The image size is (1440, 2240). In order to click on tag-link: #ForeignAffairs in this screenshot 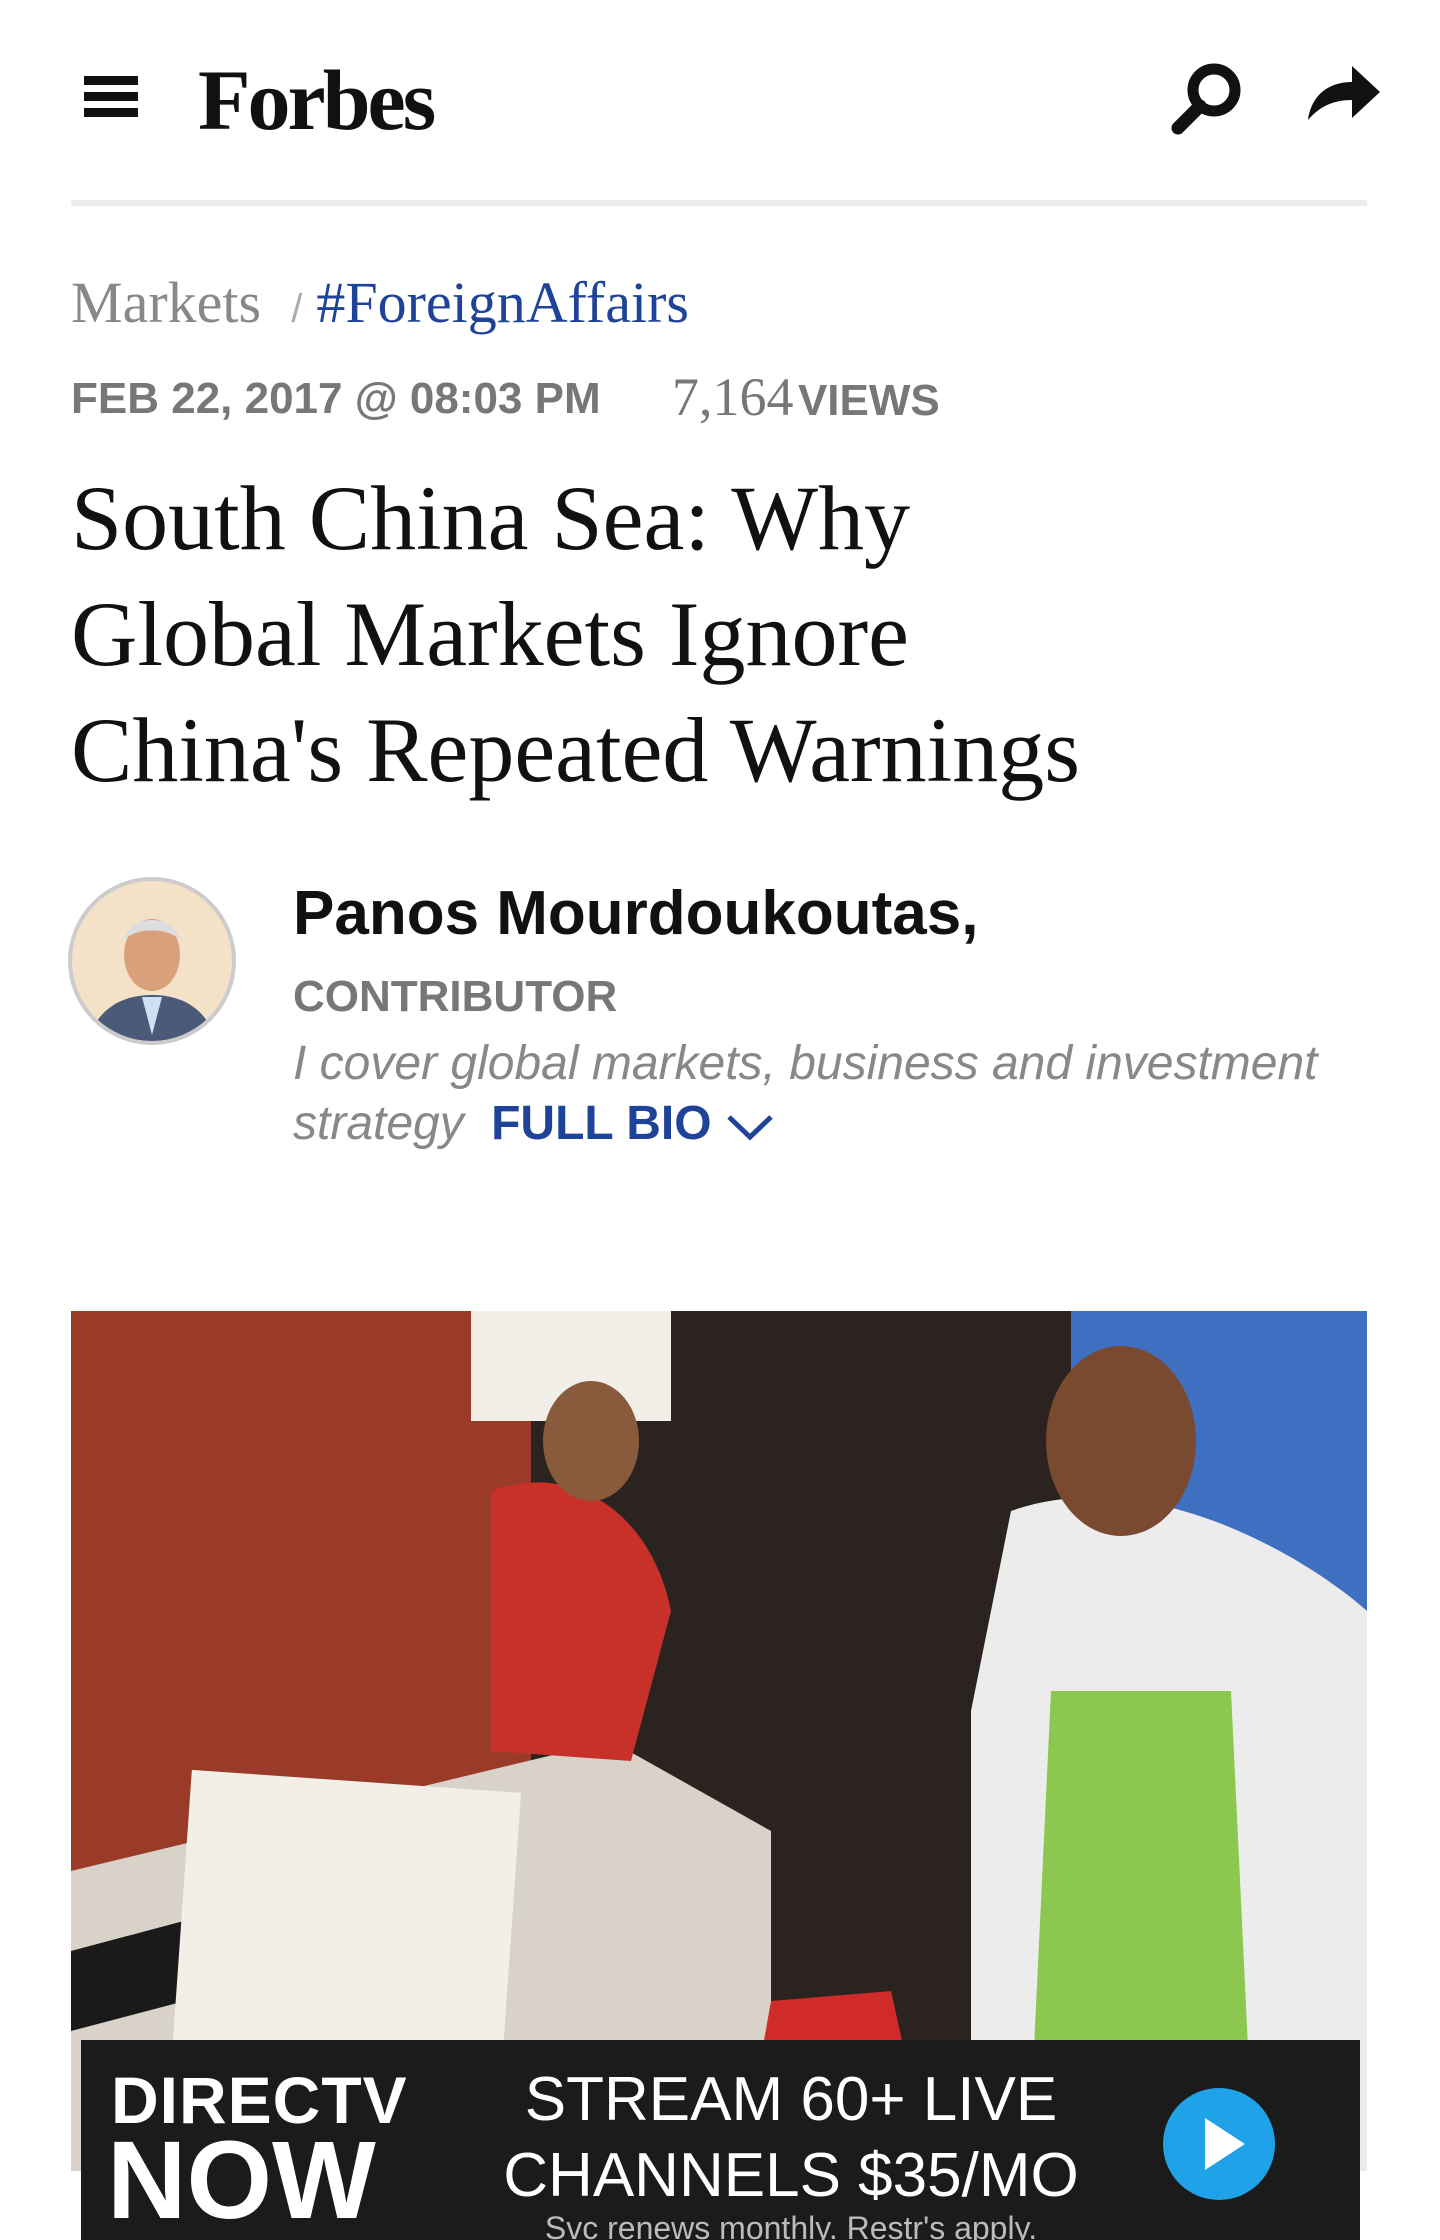, I will do `click(502, 302)`.